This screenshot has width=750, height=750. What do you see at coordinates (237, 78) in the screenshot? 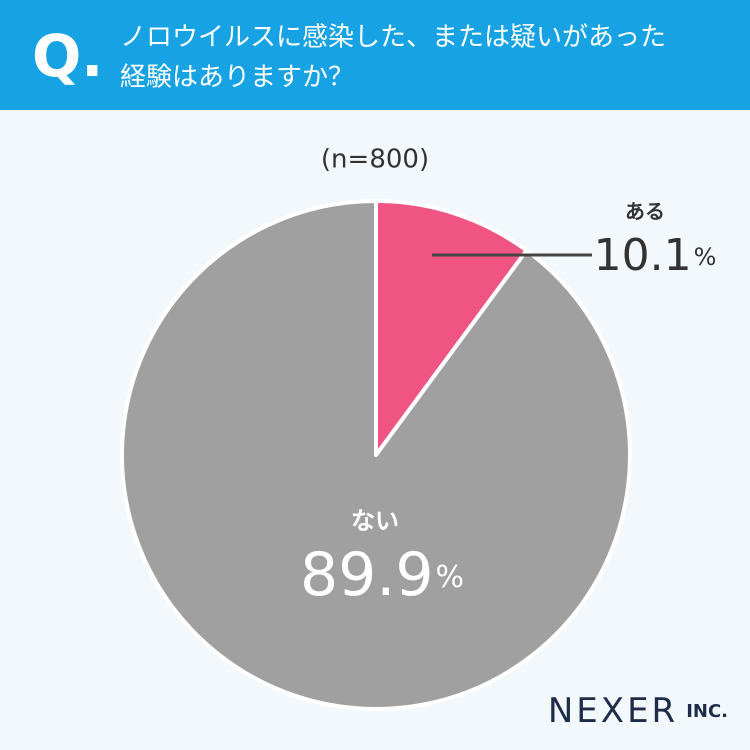
I see `chart-title-line: 経験はありますか？` at bounding box center [237, 78].